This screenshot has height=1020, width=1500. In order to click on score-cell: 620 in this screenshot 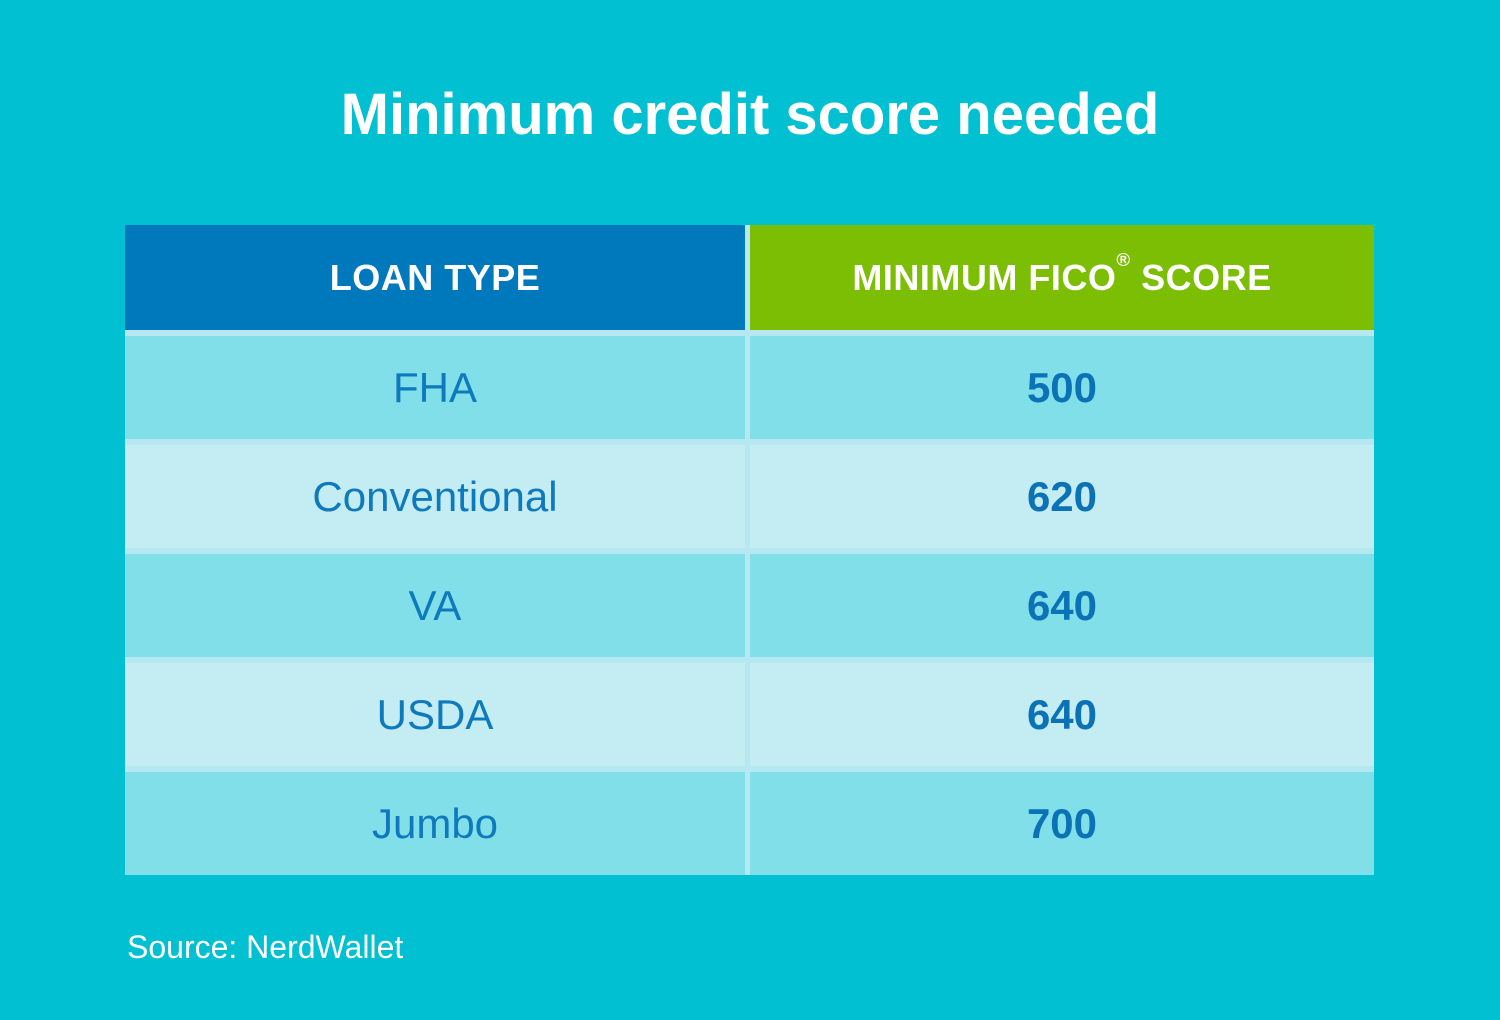, I will do `click(1062, 496)`.